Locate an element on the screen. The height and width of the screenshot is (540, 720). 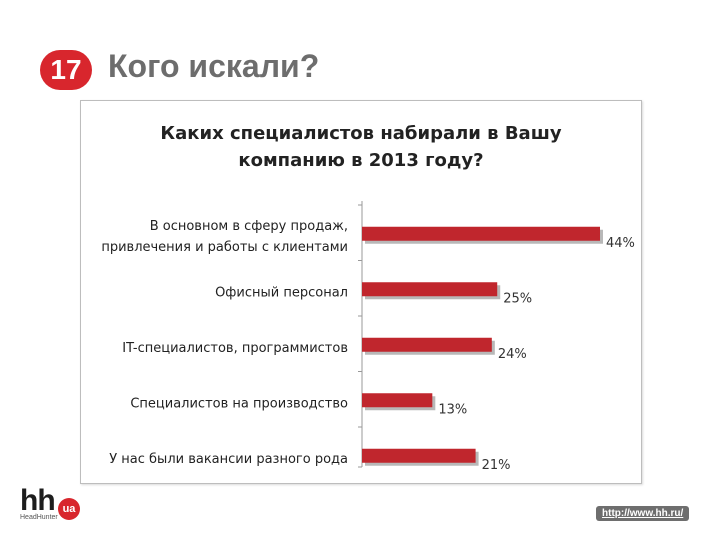
chart-title-line-0: Каких специалистов набирали в Вашу is located at coordinates (360, 133).